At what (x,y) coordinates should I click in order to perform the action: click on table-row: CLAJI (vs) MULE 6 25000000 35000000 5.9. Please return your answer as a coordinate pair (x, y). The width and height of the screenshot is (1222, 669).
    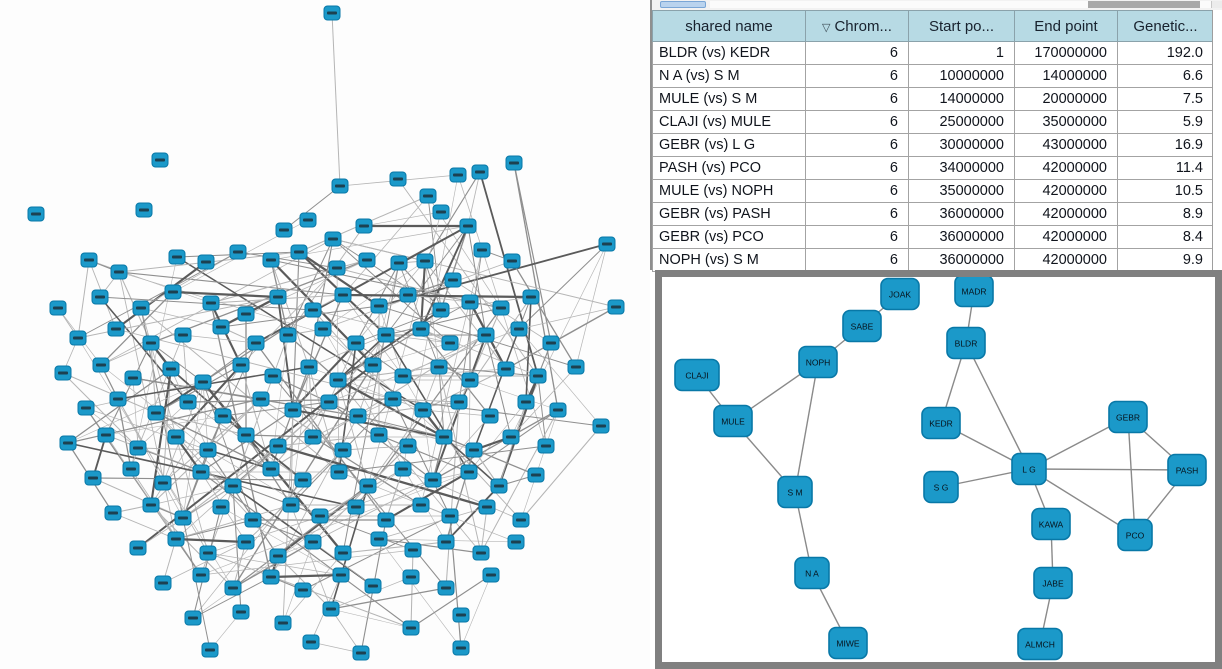
    Looking at the image, I should click on (933, 122).